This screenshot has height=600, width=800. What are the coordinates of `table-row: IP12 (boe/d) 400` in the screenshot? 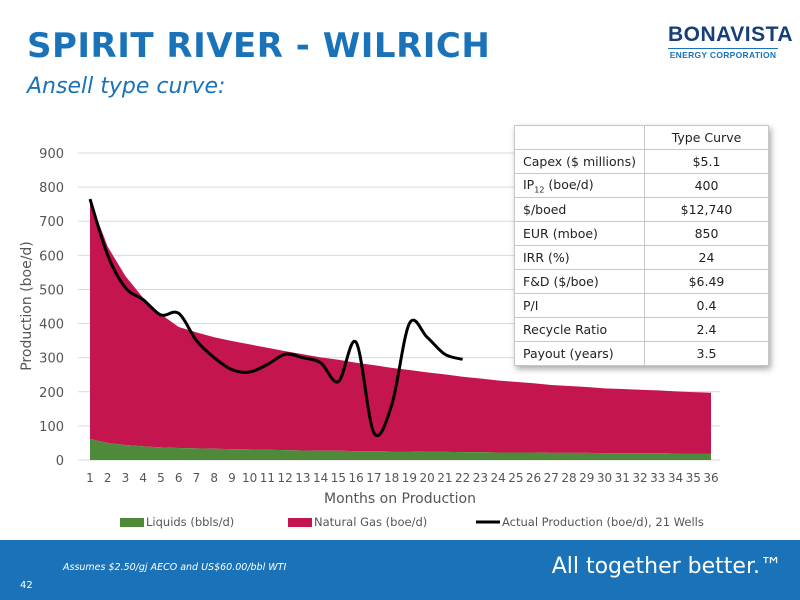 It's located at (641, 185).